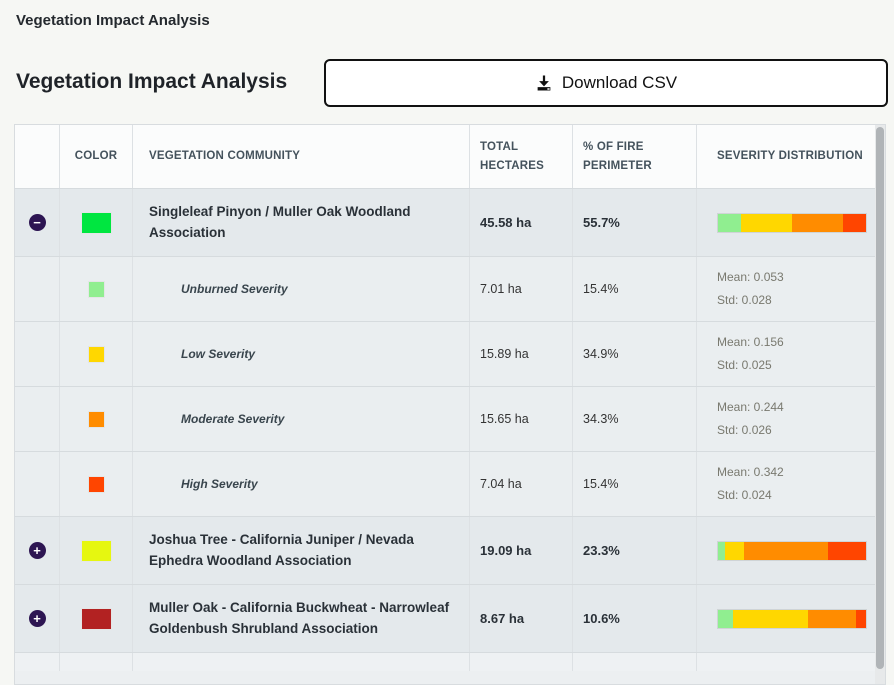  What do you see at coordinates (635, 354) in the screenshot?
I see `perimeter-percent-cell: 34.9%` at bounding box center [635, 354].